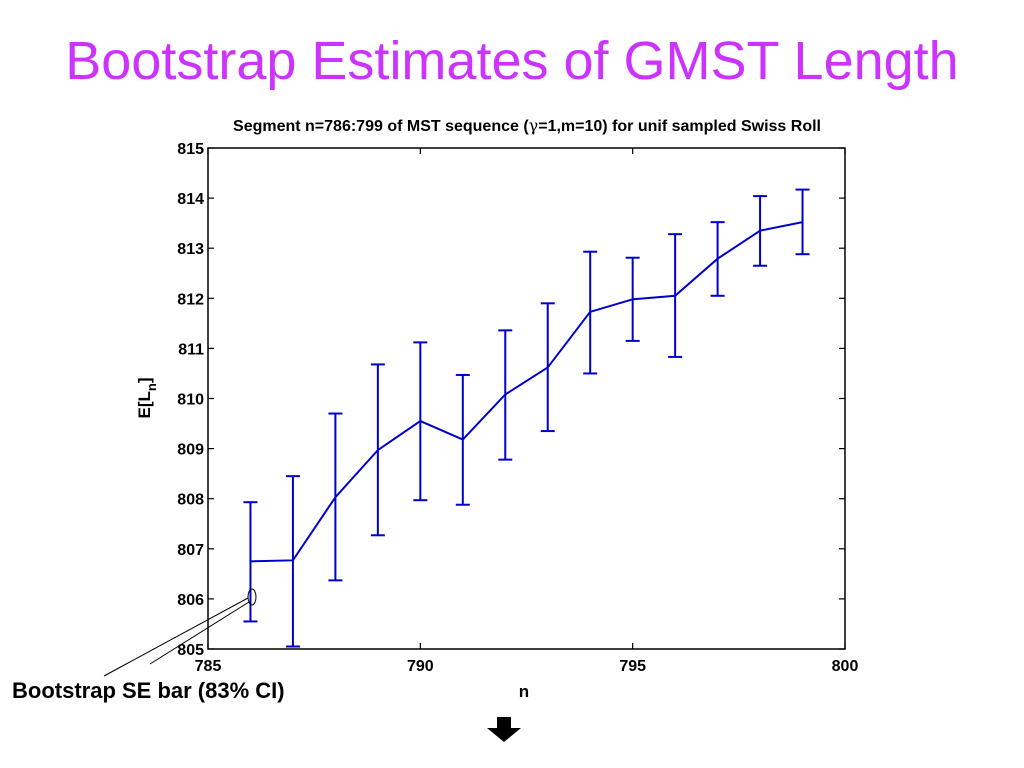  Describe the element at coordinates (679, 126) in the screenshot. I see `chart-title-suffix: =1,m=10) for unif sampled Swiss Roll` at that location.